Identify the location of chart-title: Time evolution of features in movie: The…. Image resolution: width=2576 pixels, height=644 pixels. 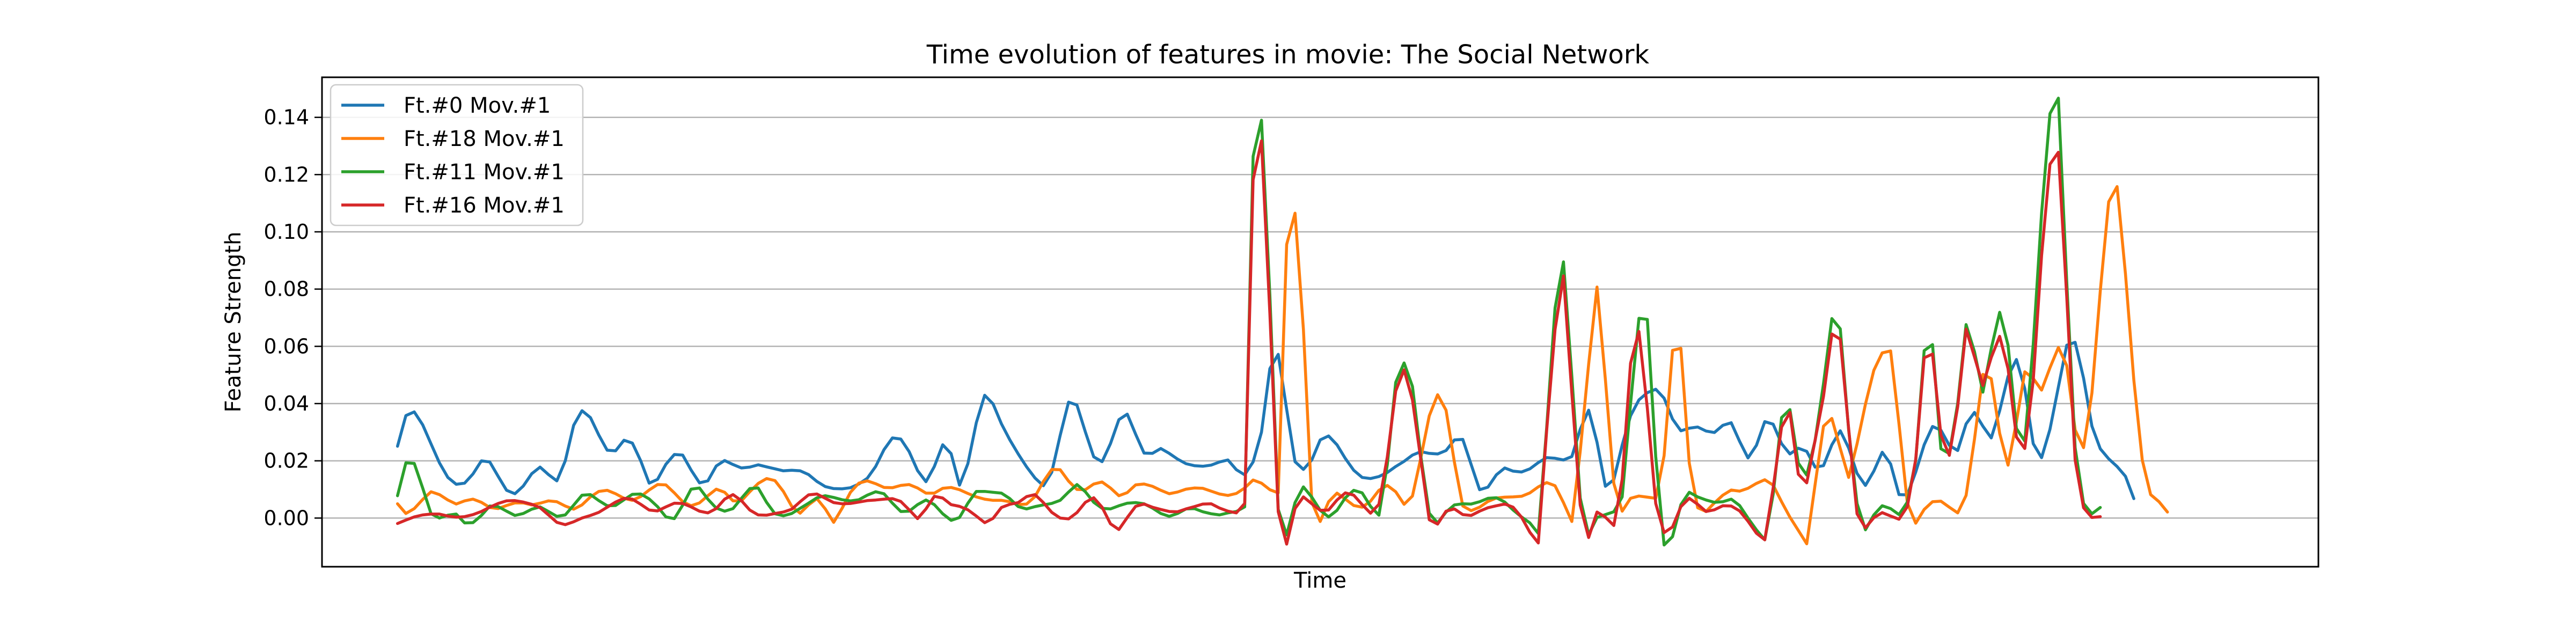
(1288, 55).